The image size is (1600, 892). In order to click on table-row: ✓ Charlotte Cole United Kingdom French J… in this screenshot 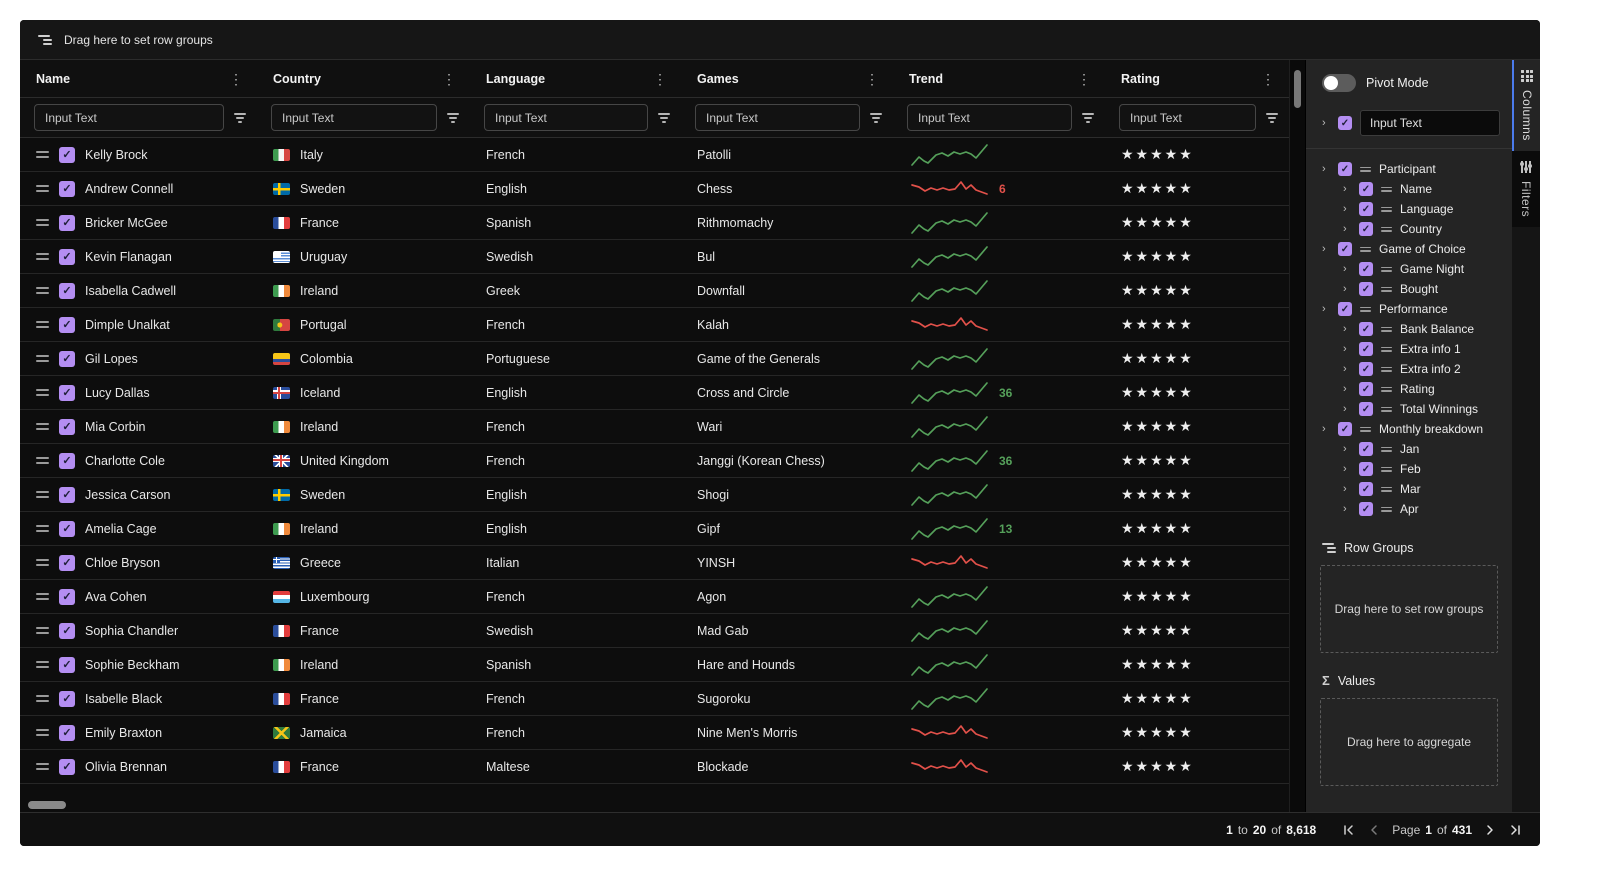, I will do `click(654, 461)`.